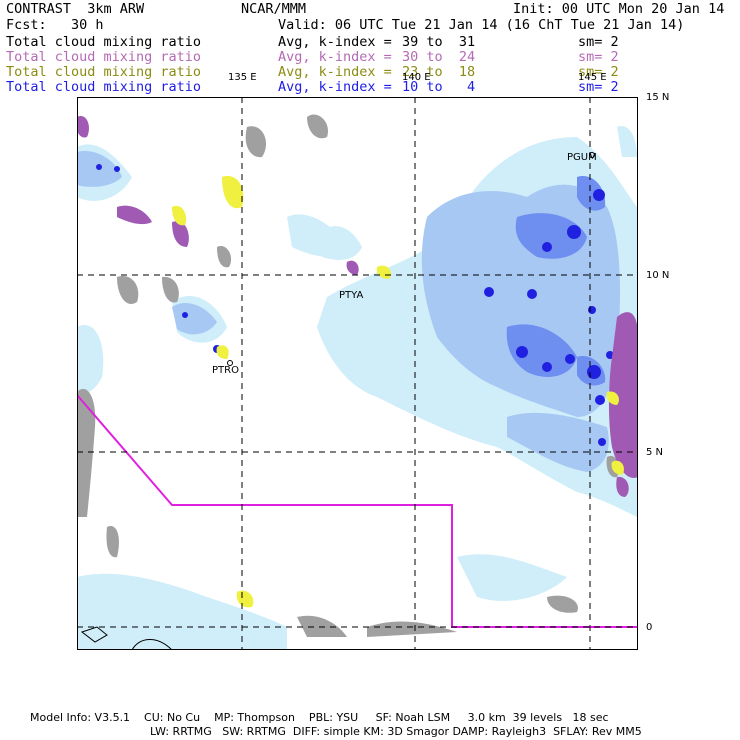 Image resolution: width=740 pixels, height=740 pixels. Describe the element at coordinates (439, 42) in the screenshot. I see `legend-row-range: 39 to 31` at that location.